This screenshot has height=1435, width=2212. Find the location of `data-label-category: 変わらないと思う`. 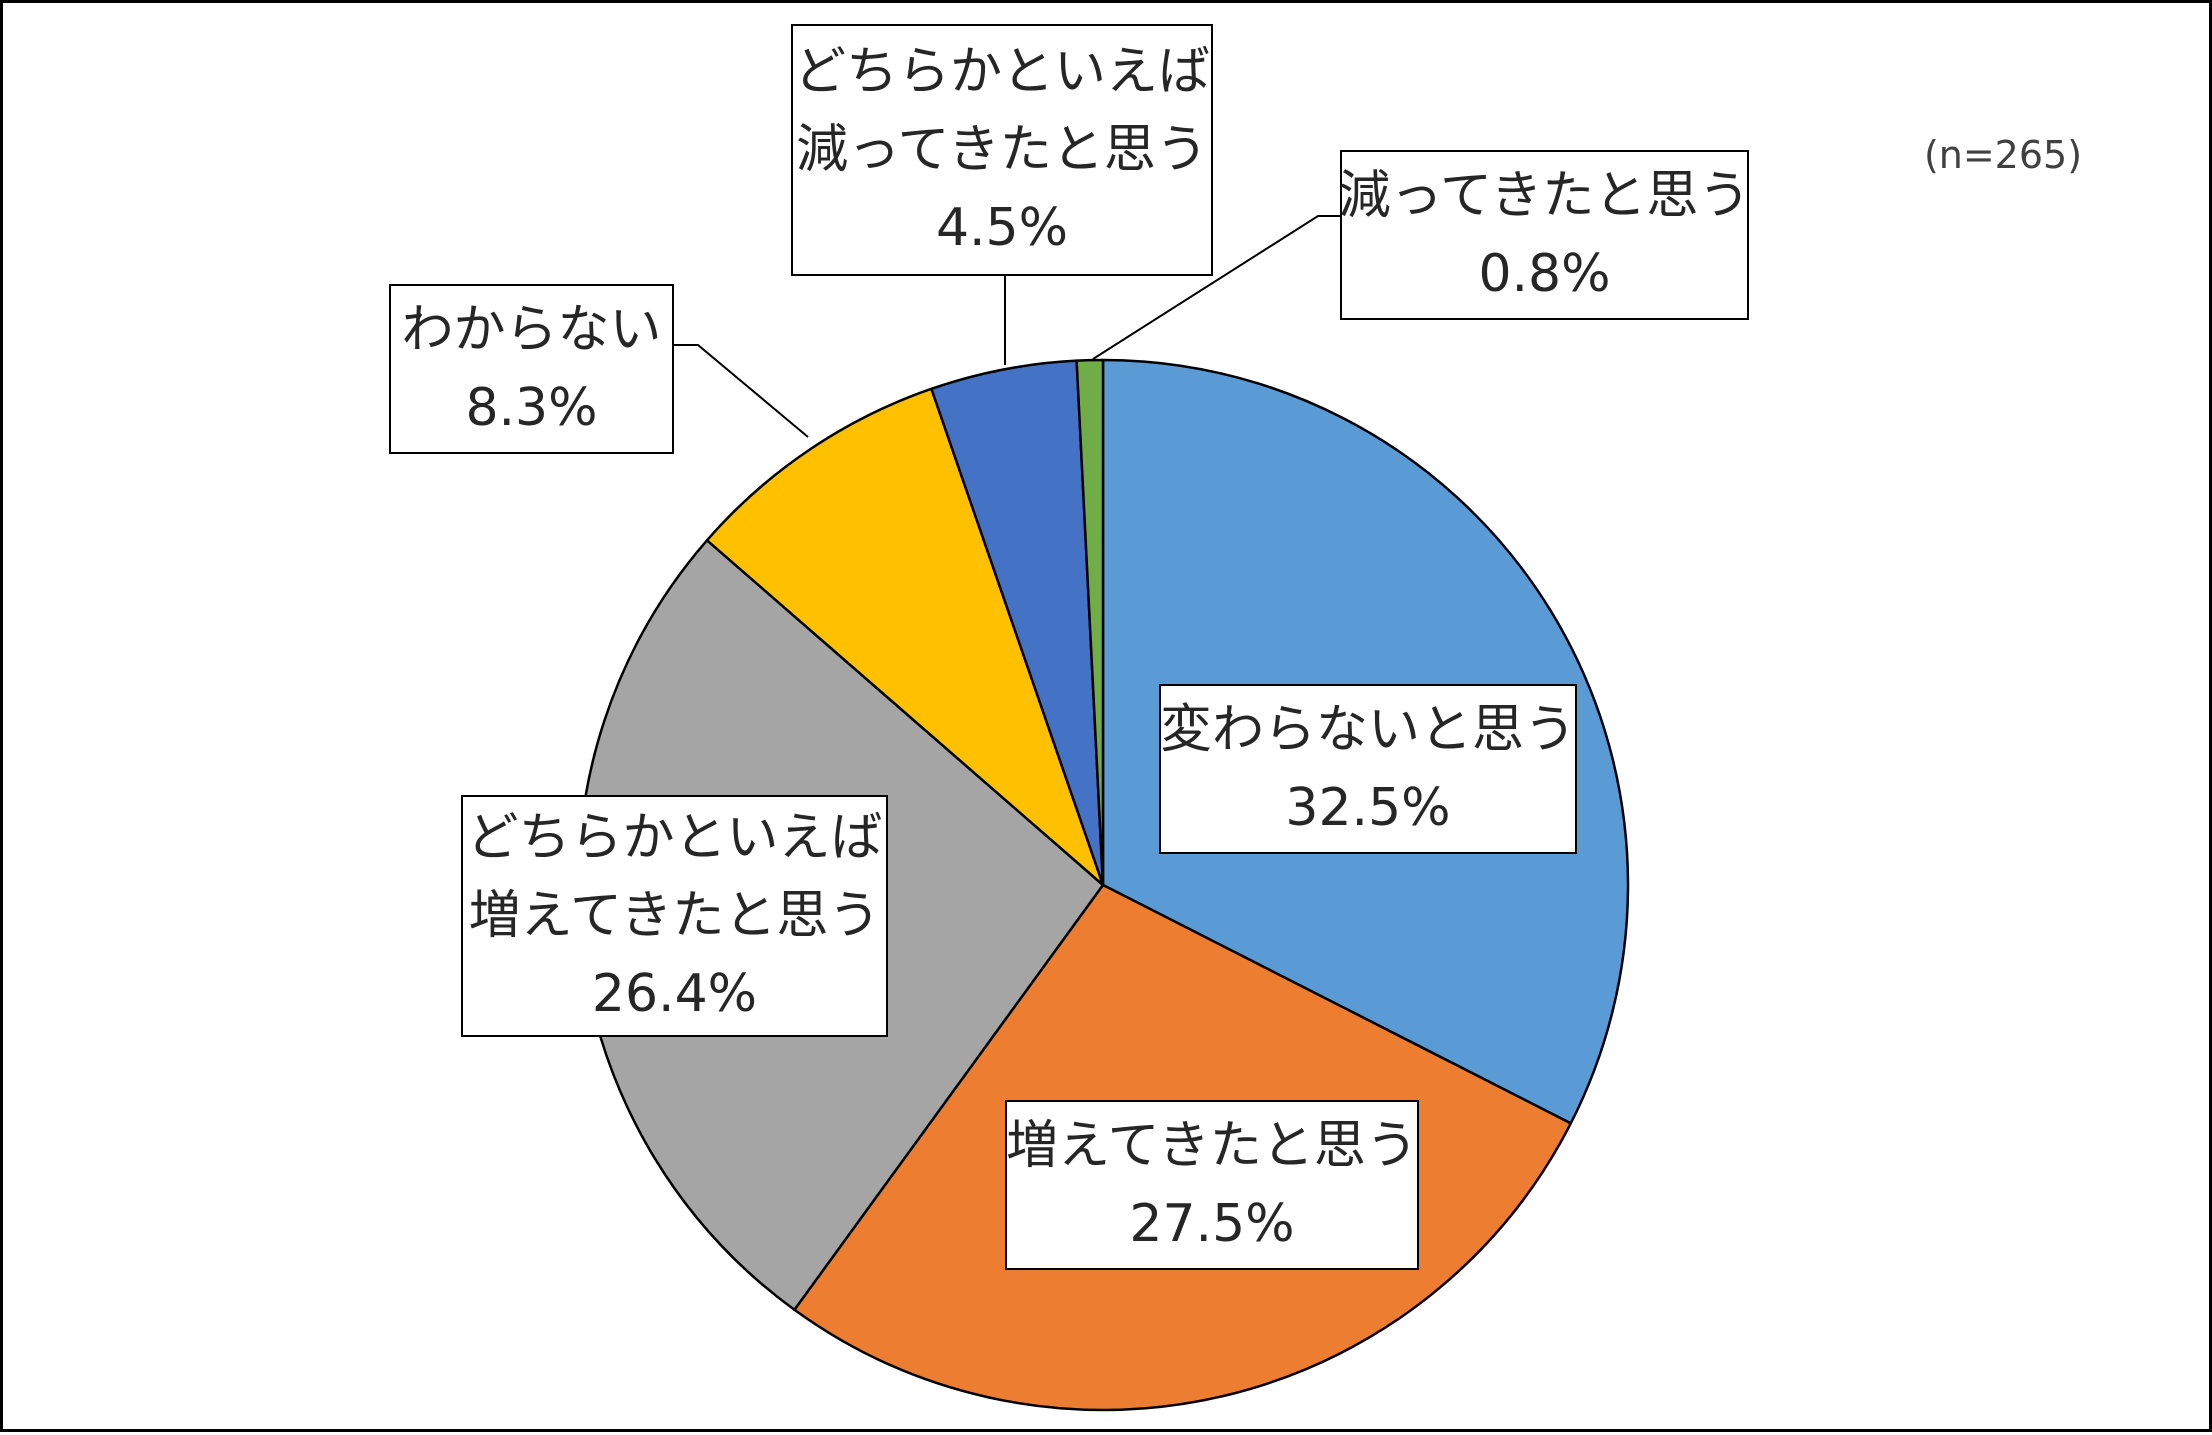

data-label-category: 変わらないと思う is located at coordinates (1368, 730).